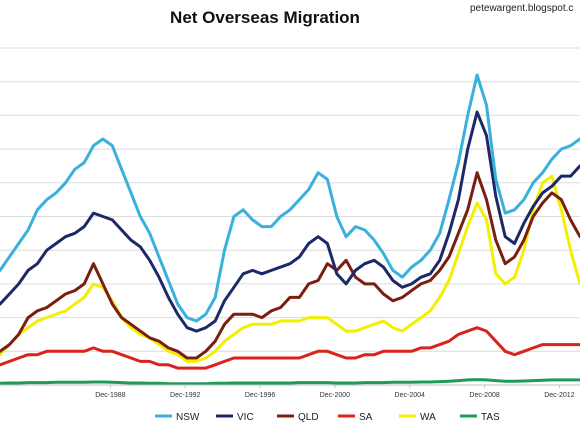  I want to click on legend: NSW VIC QLD SA WA TAS, so click(327, 417).